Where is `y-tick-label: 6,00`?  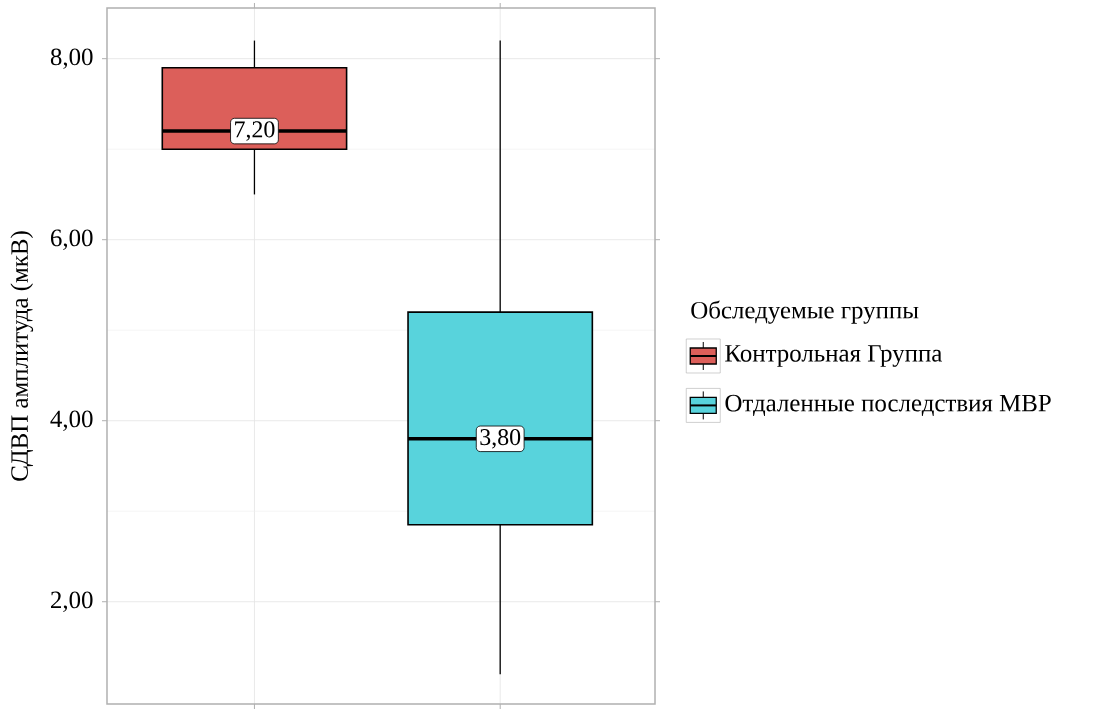
y-tick-label: 6,00 is located at coordinates (71, 239).